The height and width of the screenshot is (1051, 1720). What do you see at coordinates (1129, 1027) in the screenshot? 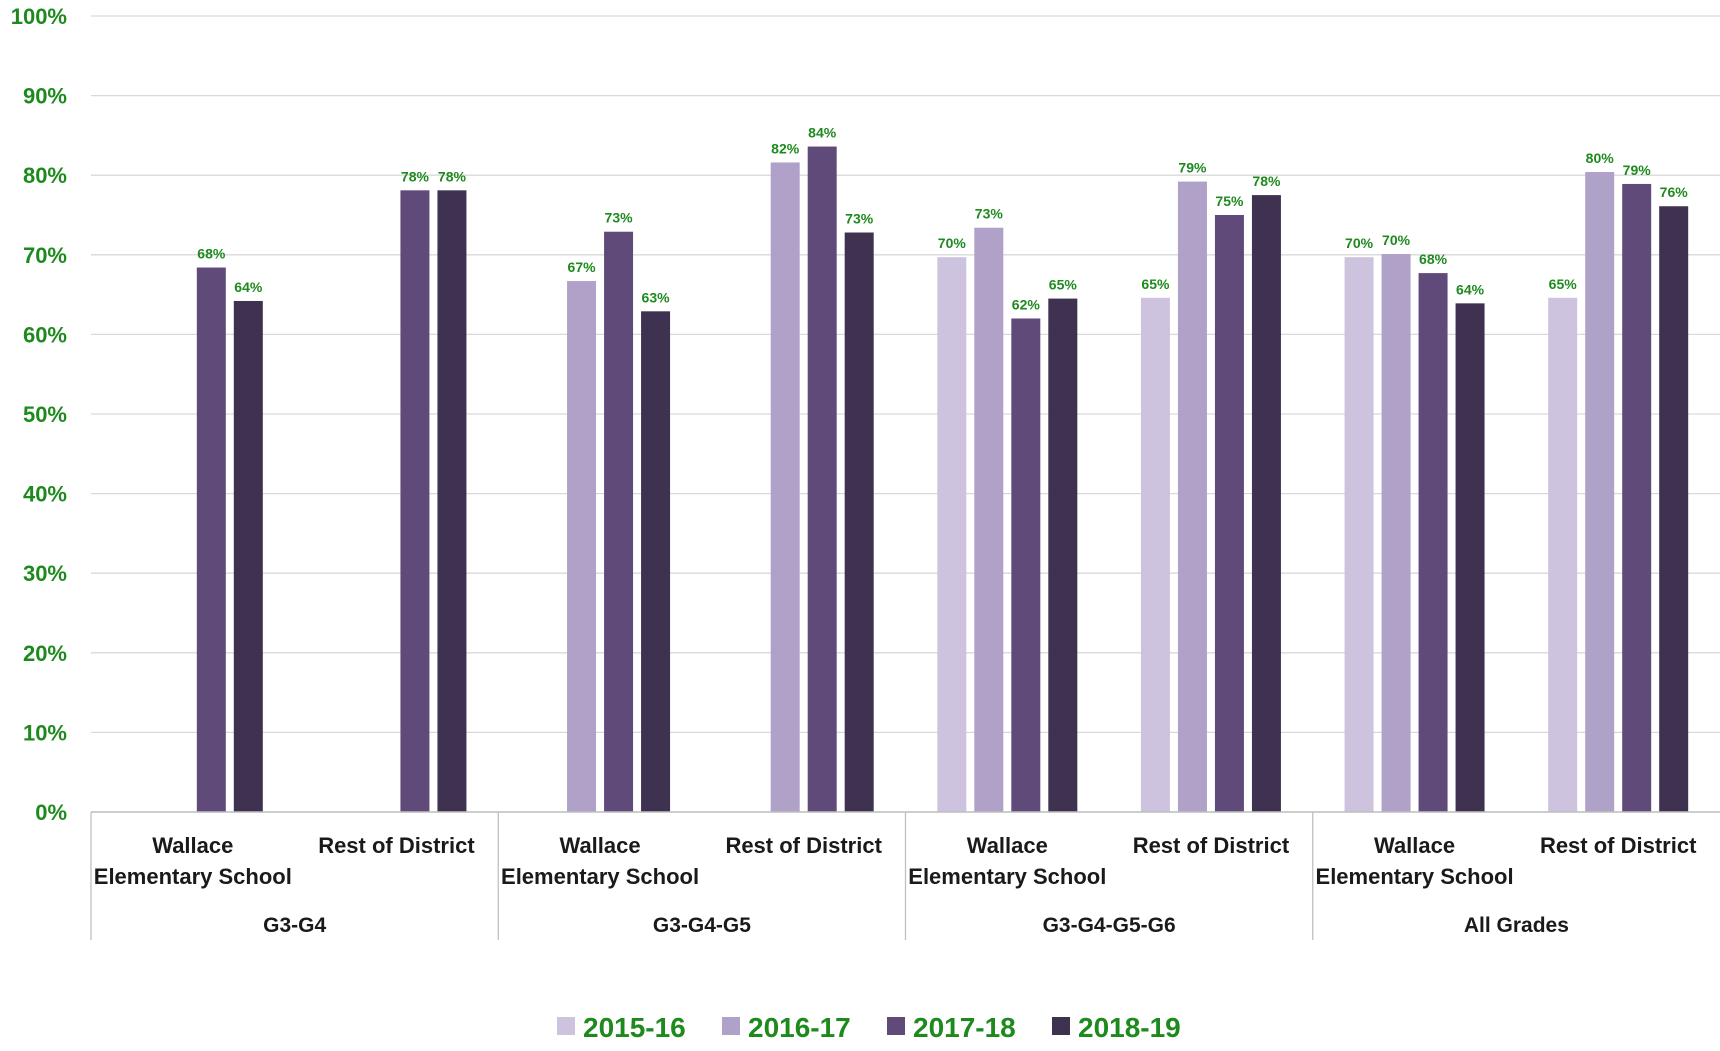
I see `legend-label: 2018-19` at bounding box center [1129, 1027].